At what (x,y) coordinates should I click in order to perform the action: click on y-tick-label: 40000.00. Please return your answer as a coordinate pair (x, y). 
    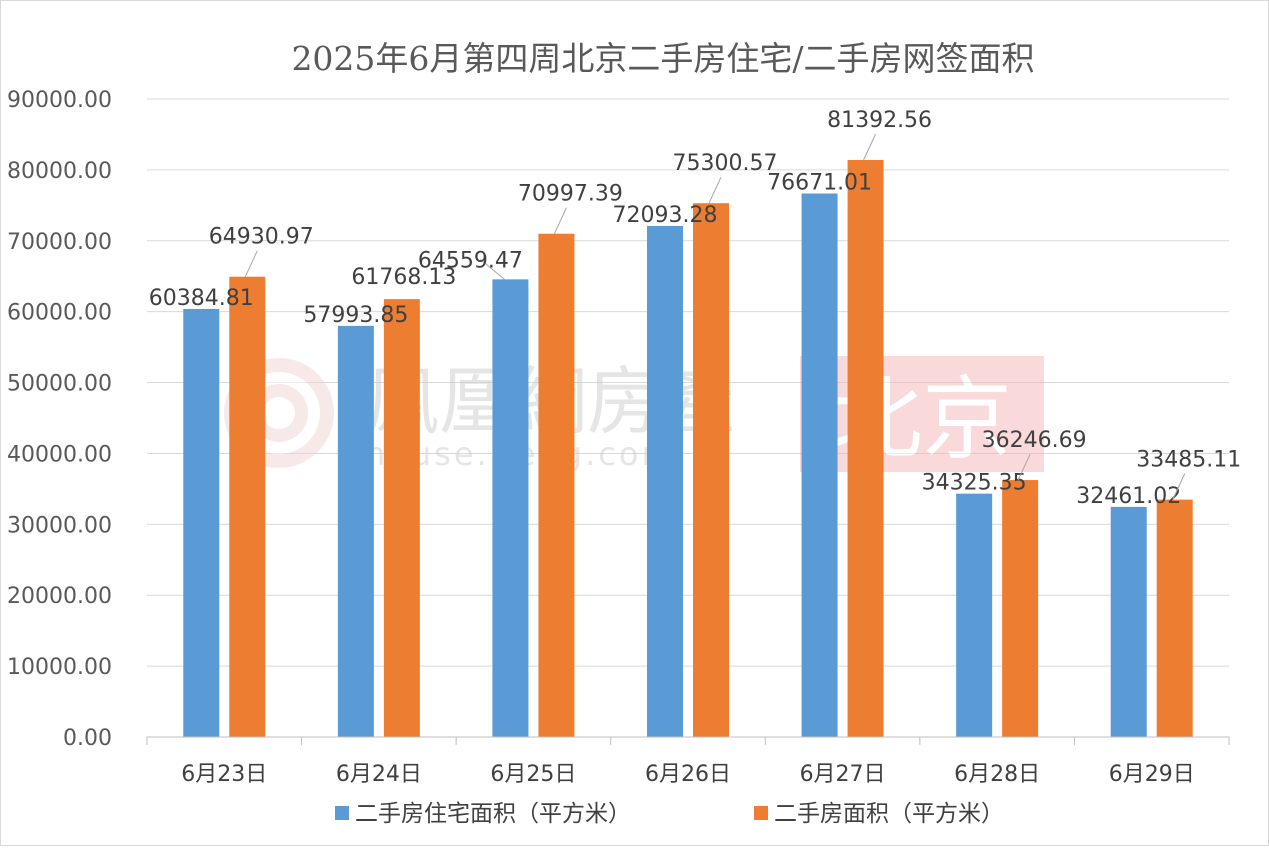
    Looking at the image, I should click on (59, 454).